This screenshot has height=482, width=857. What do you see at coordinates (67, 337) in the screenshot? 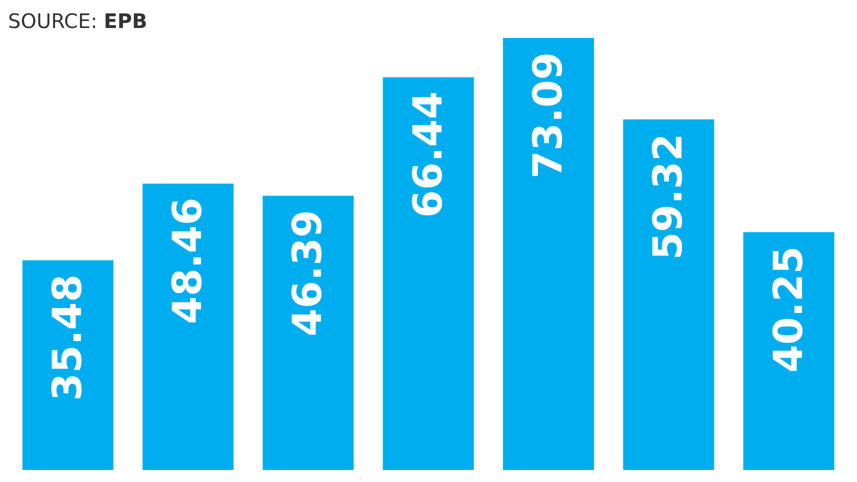
I see `data-label: 35.48` at bounding box center [67, 337].